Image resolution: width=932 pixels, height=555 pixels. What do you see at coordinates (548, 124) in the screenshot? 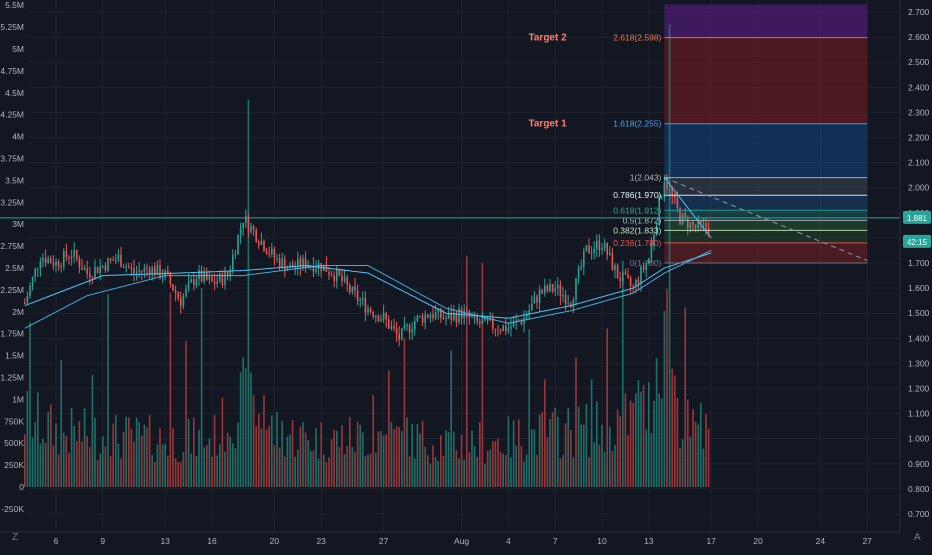
I see `target-annotation: Target 1` at bounding box center [548, 124].